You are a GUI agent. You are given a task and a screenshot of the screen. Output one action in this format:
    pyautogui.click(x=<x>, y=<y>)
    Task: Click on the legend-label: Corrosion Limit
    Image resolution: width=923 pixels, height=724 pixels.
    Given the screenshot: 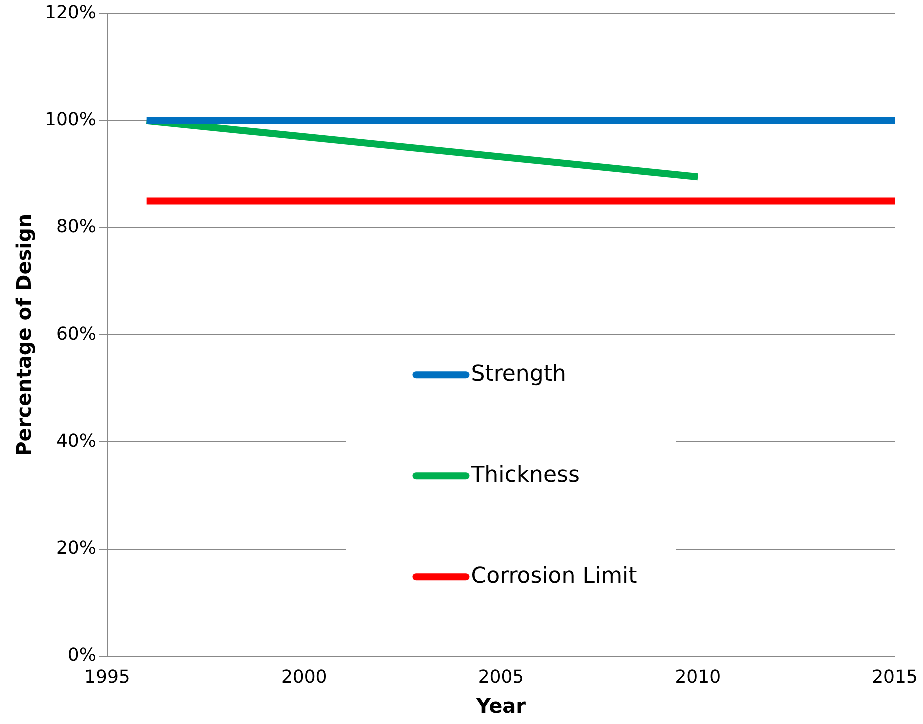 What is the action you would take?
    pyautogui.click(x=554, y=576)
    